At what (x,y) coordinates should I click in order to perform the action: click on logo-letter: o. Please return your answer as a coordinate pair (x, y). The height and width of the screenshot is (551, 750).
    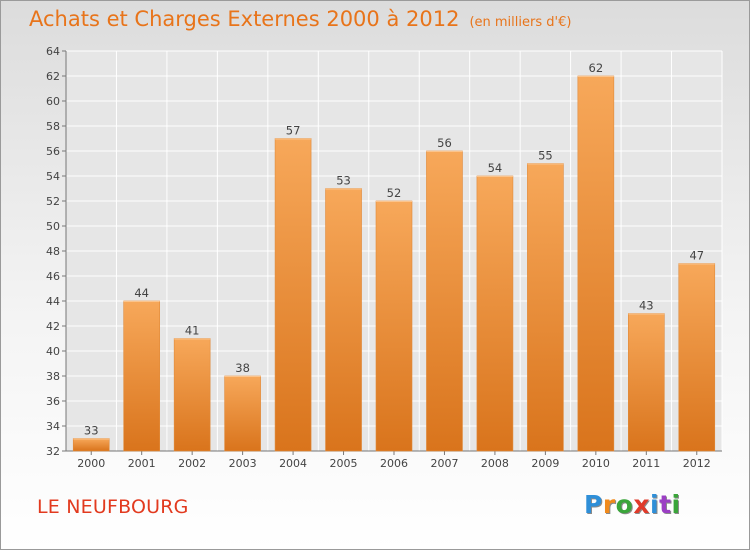
    Looking at the image, I should click on (624, 504).